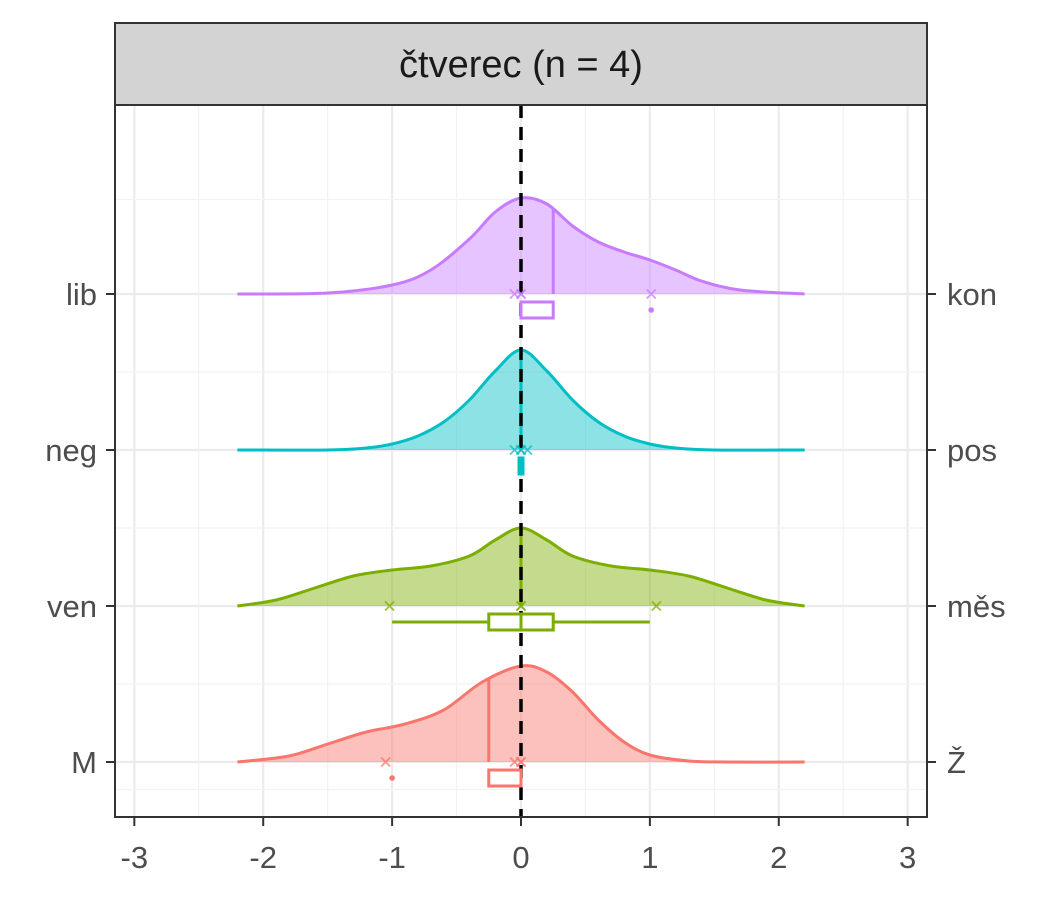 This screenshot has height=900, width=1050. Describe the element at coordinates (972, 450) in the screenshot. I see `right-tick-label: pos` at that location.